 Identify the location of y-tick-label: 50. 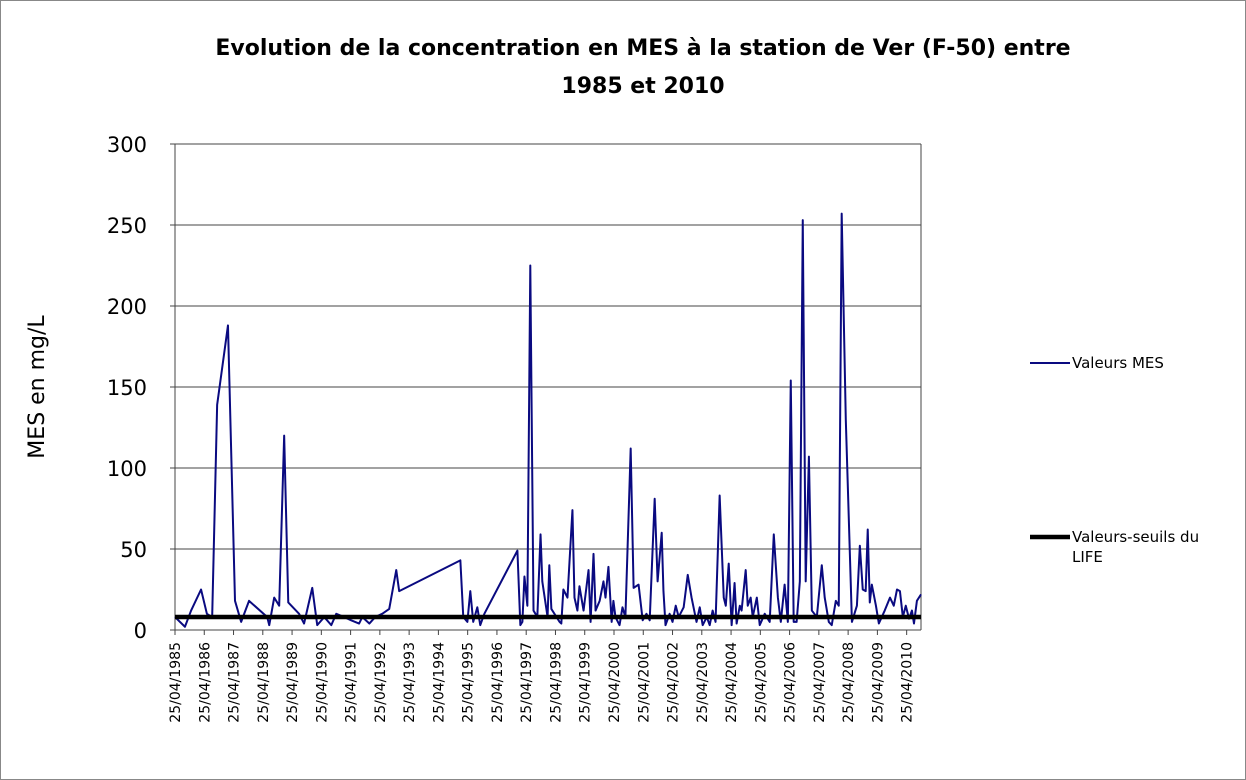
(133, 550).